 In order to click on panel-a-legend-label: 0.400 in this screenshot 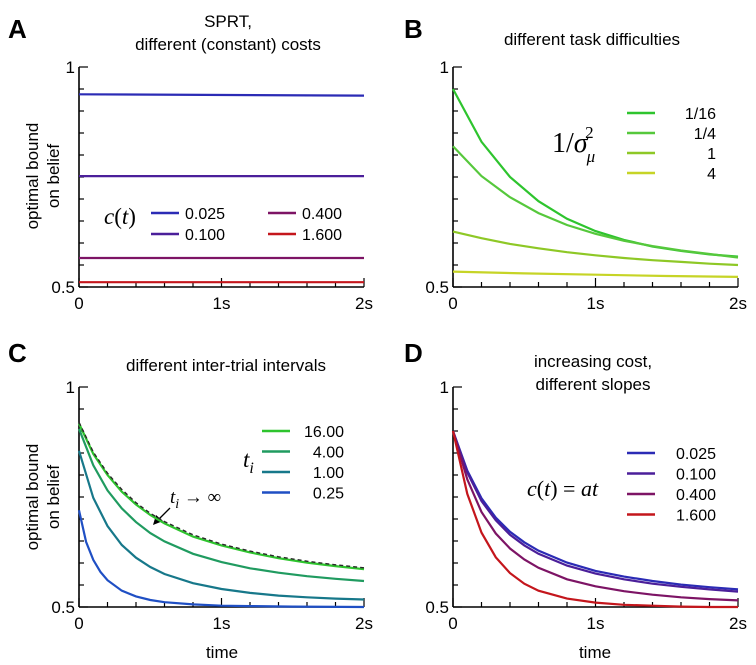, I will do `click(322, 214)`.